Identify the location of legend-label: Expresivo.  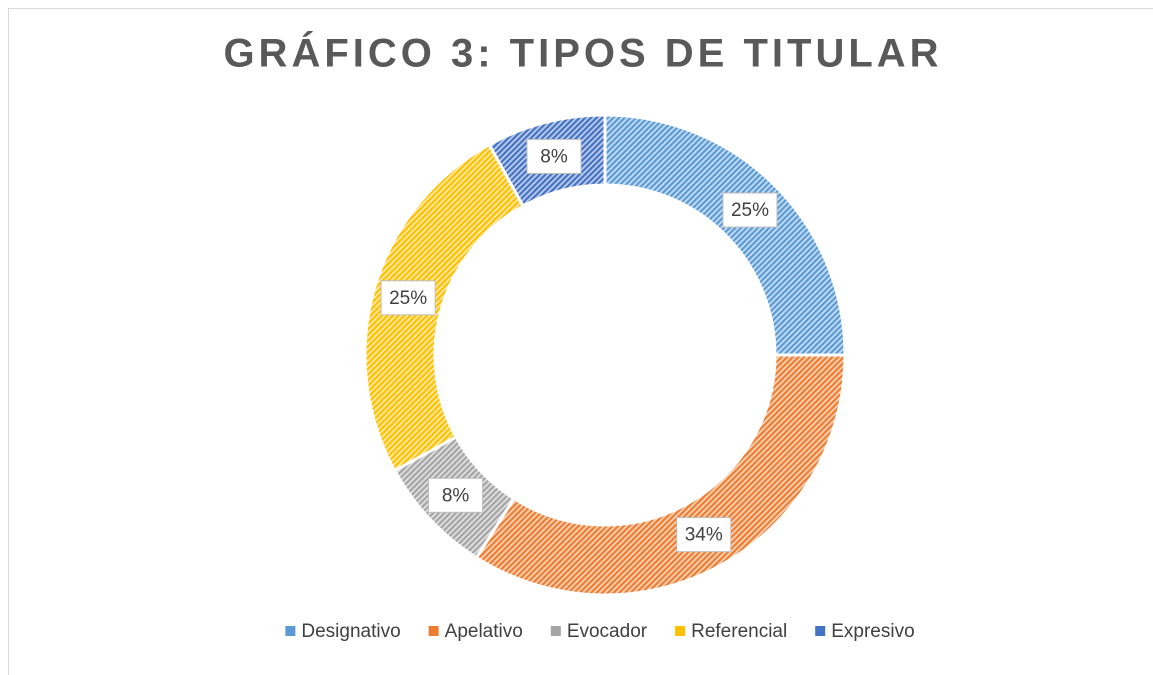
(872, 631).